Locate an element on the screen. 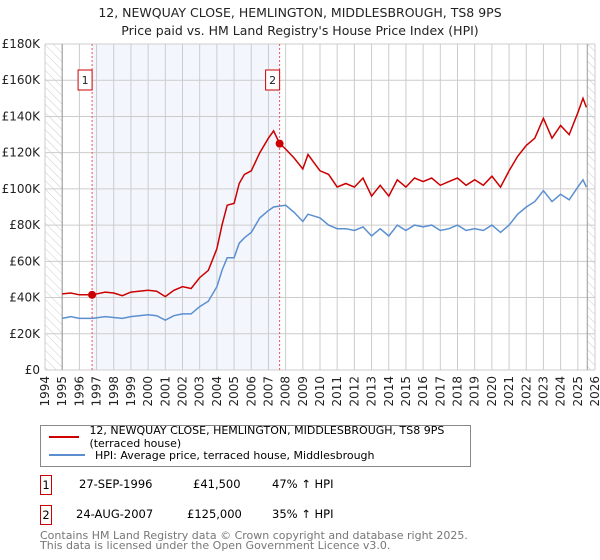  x-tick-label: 2007 is located at coordinates (268, 391).